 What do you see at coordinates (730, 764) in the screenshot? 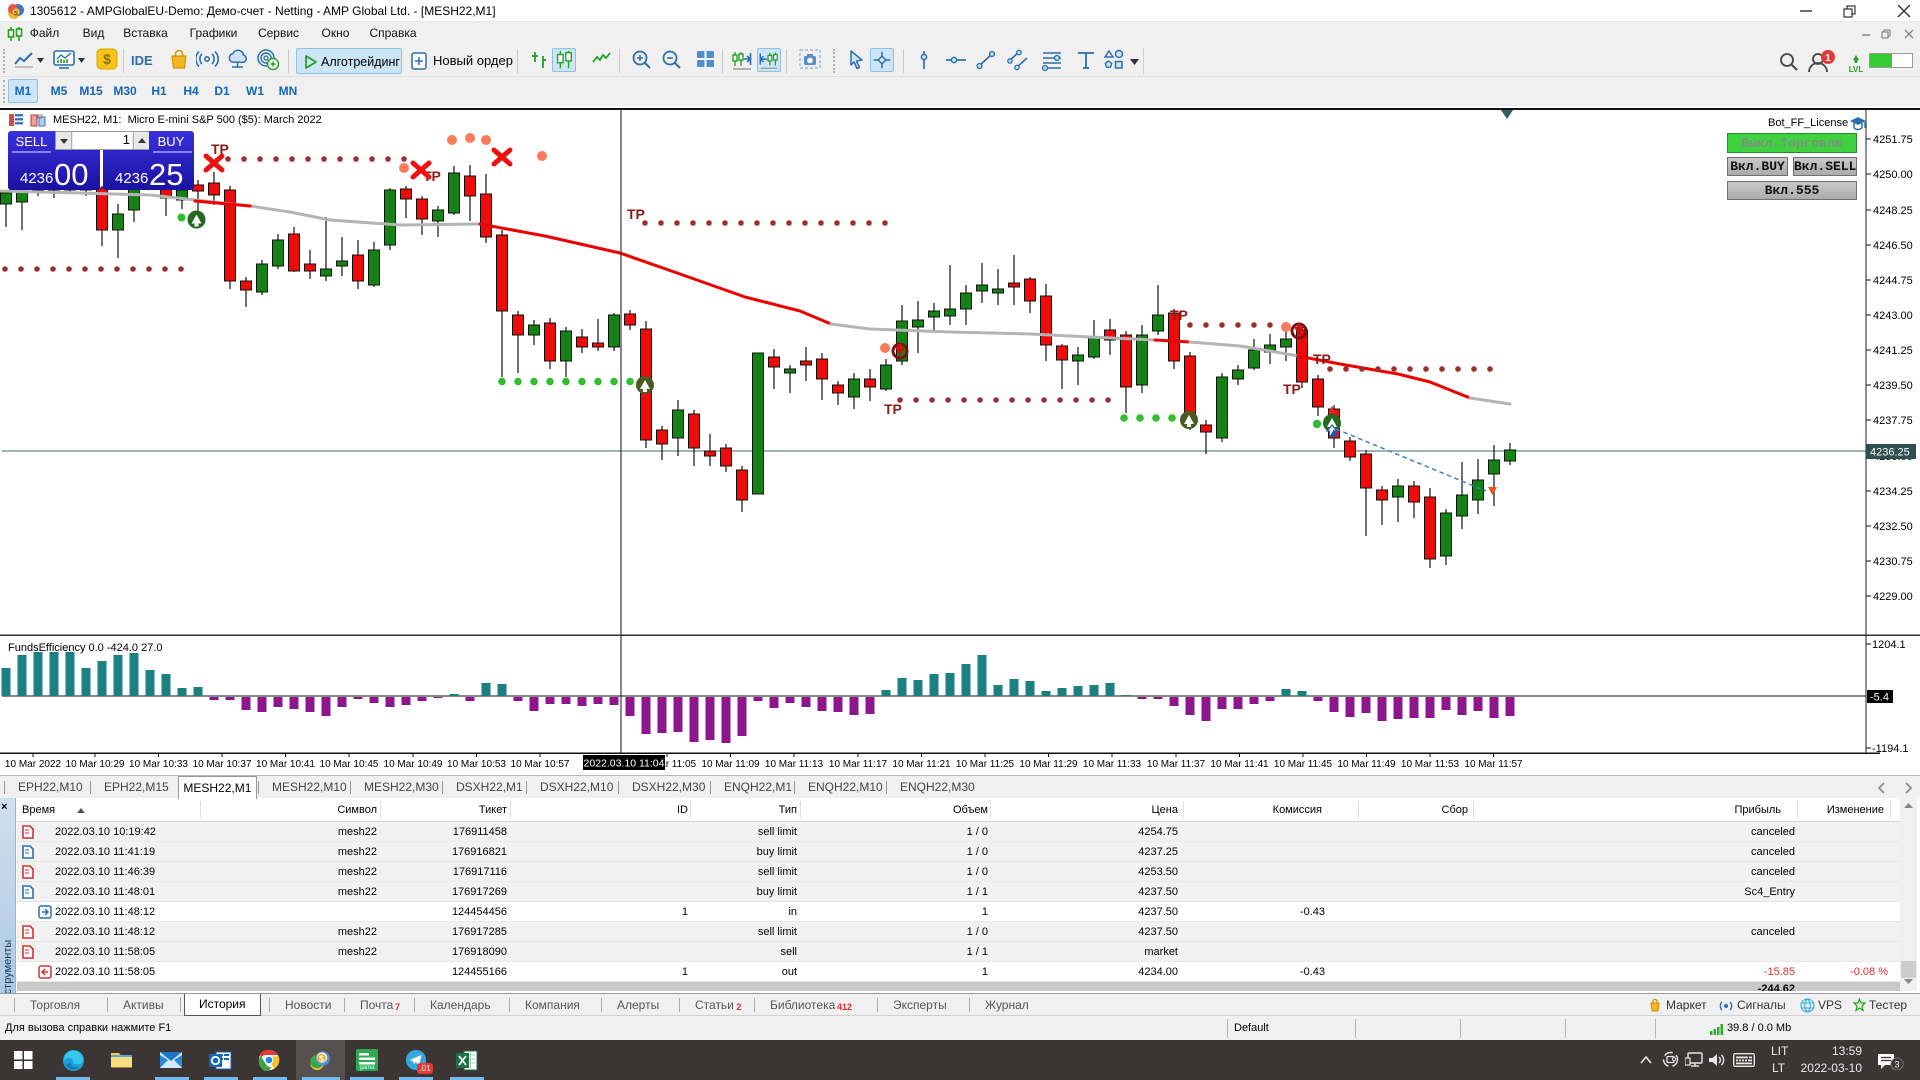
I see `svg-text: 10 Mar 11:09` at bounding box center [730, 764].